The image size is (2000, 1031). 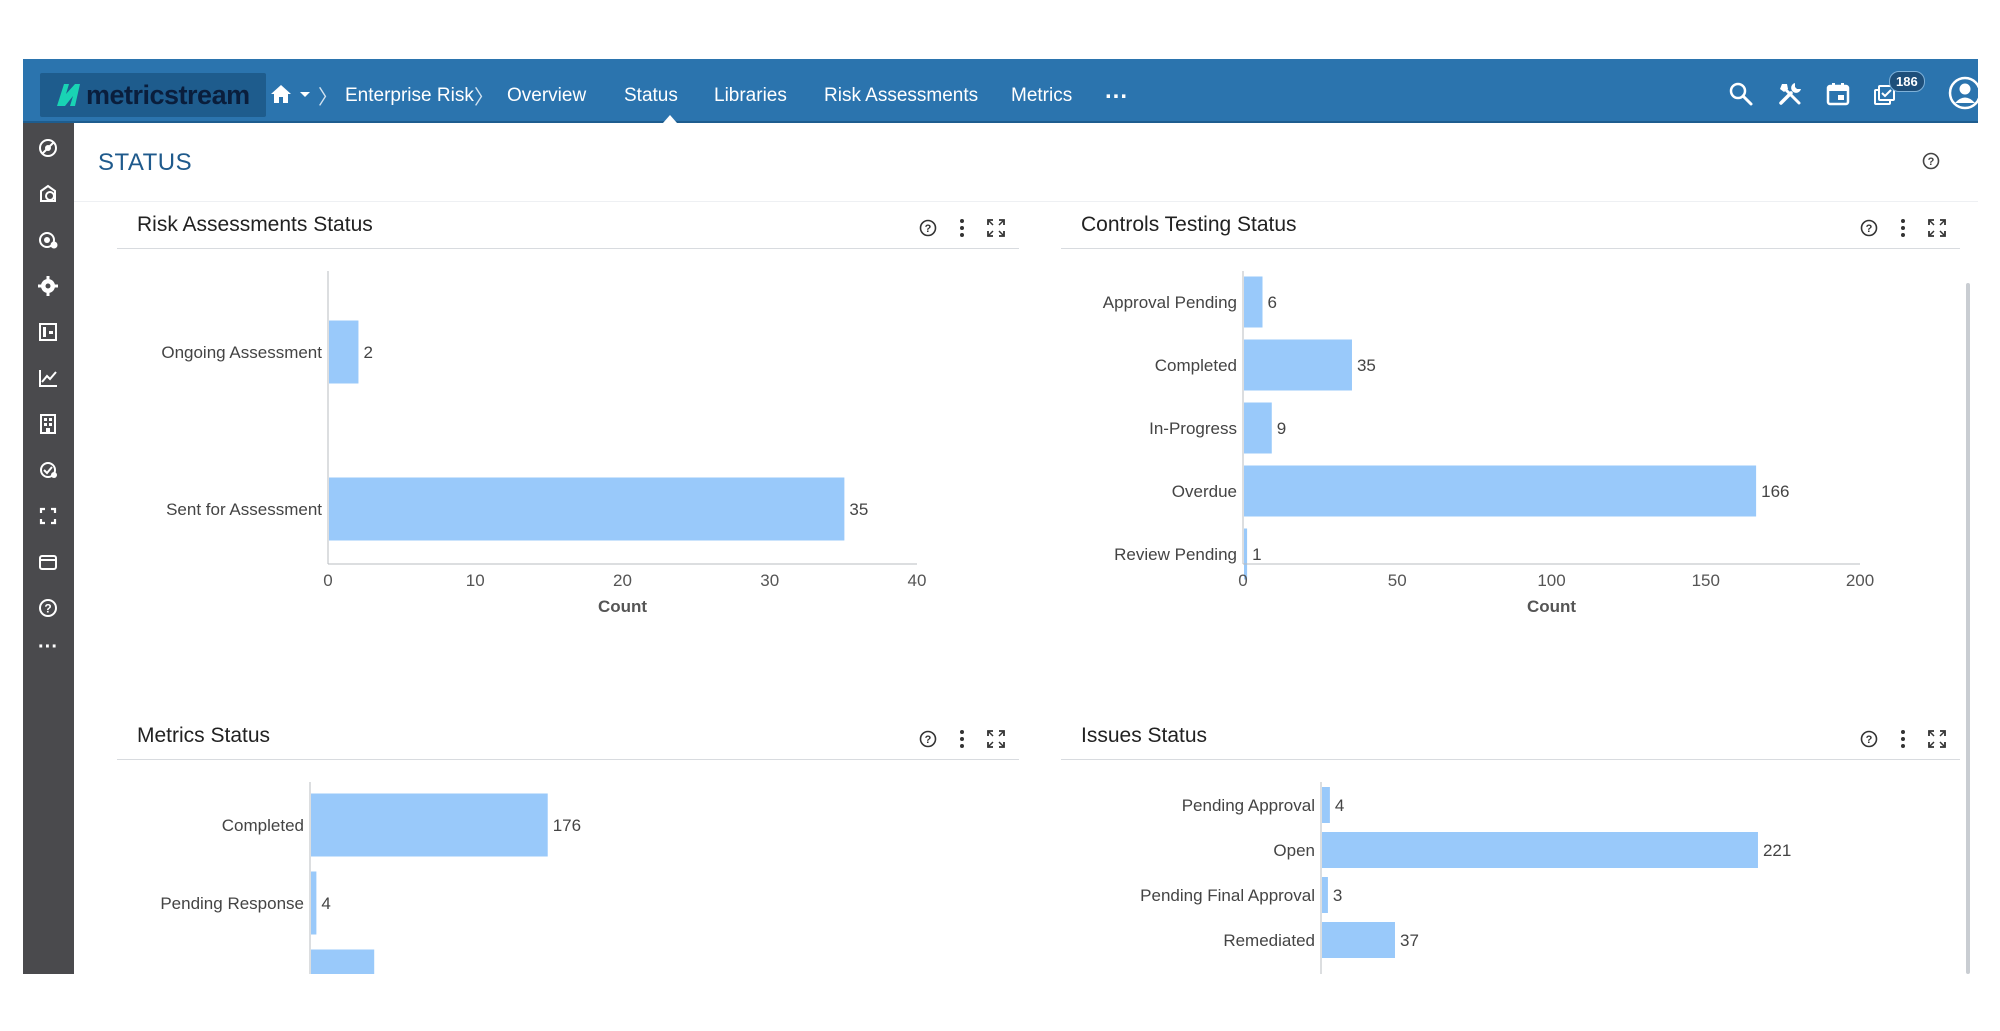 What do you see at coordinates (367, 352) in the screenshot?
I see `data-label: 2` at bounding box center [367, 352].